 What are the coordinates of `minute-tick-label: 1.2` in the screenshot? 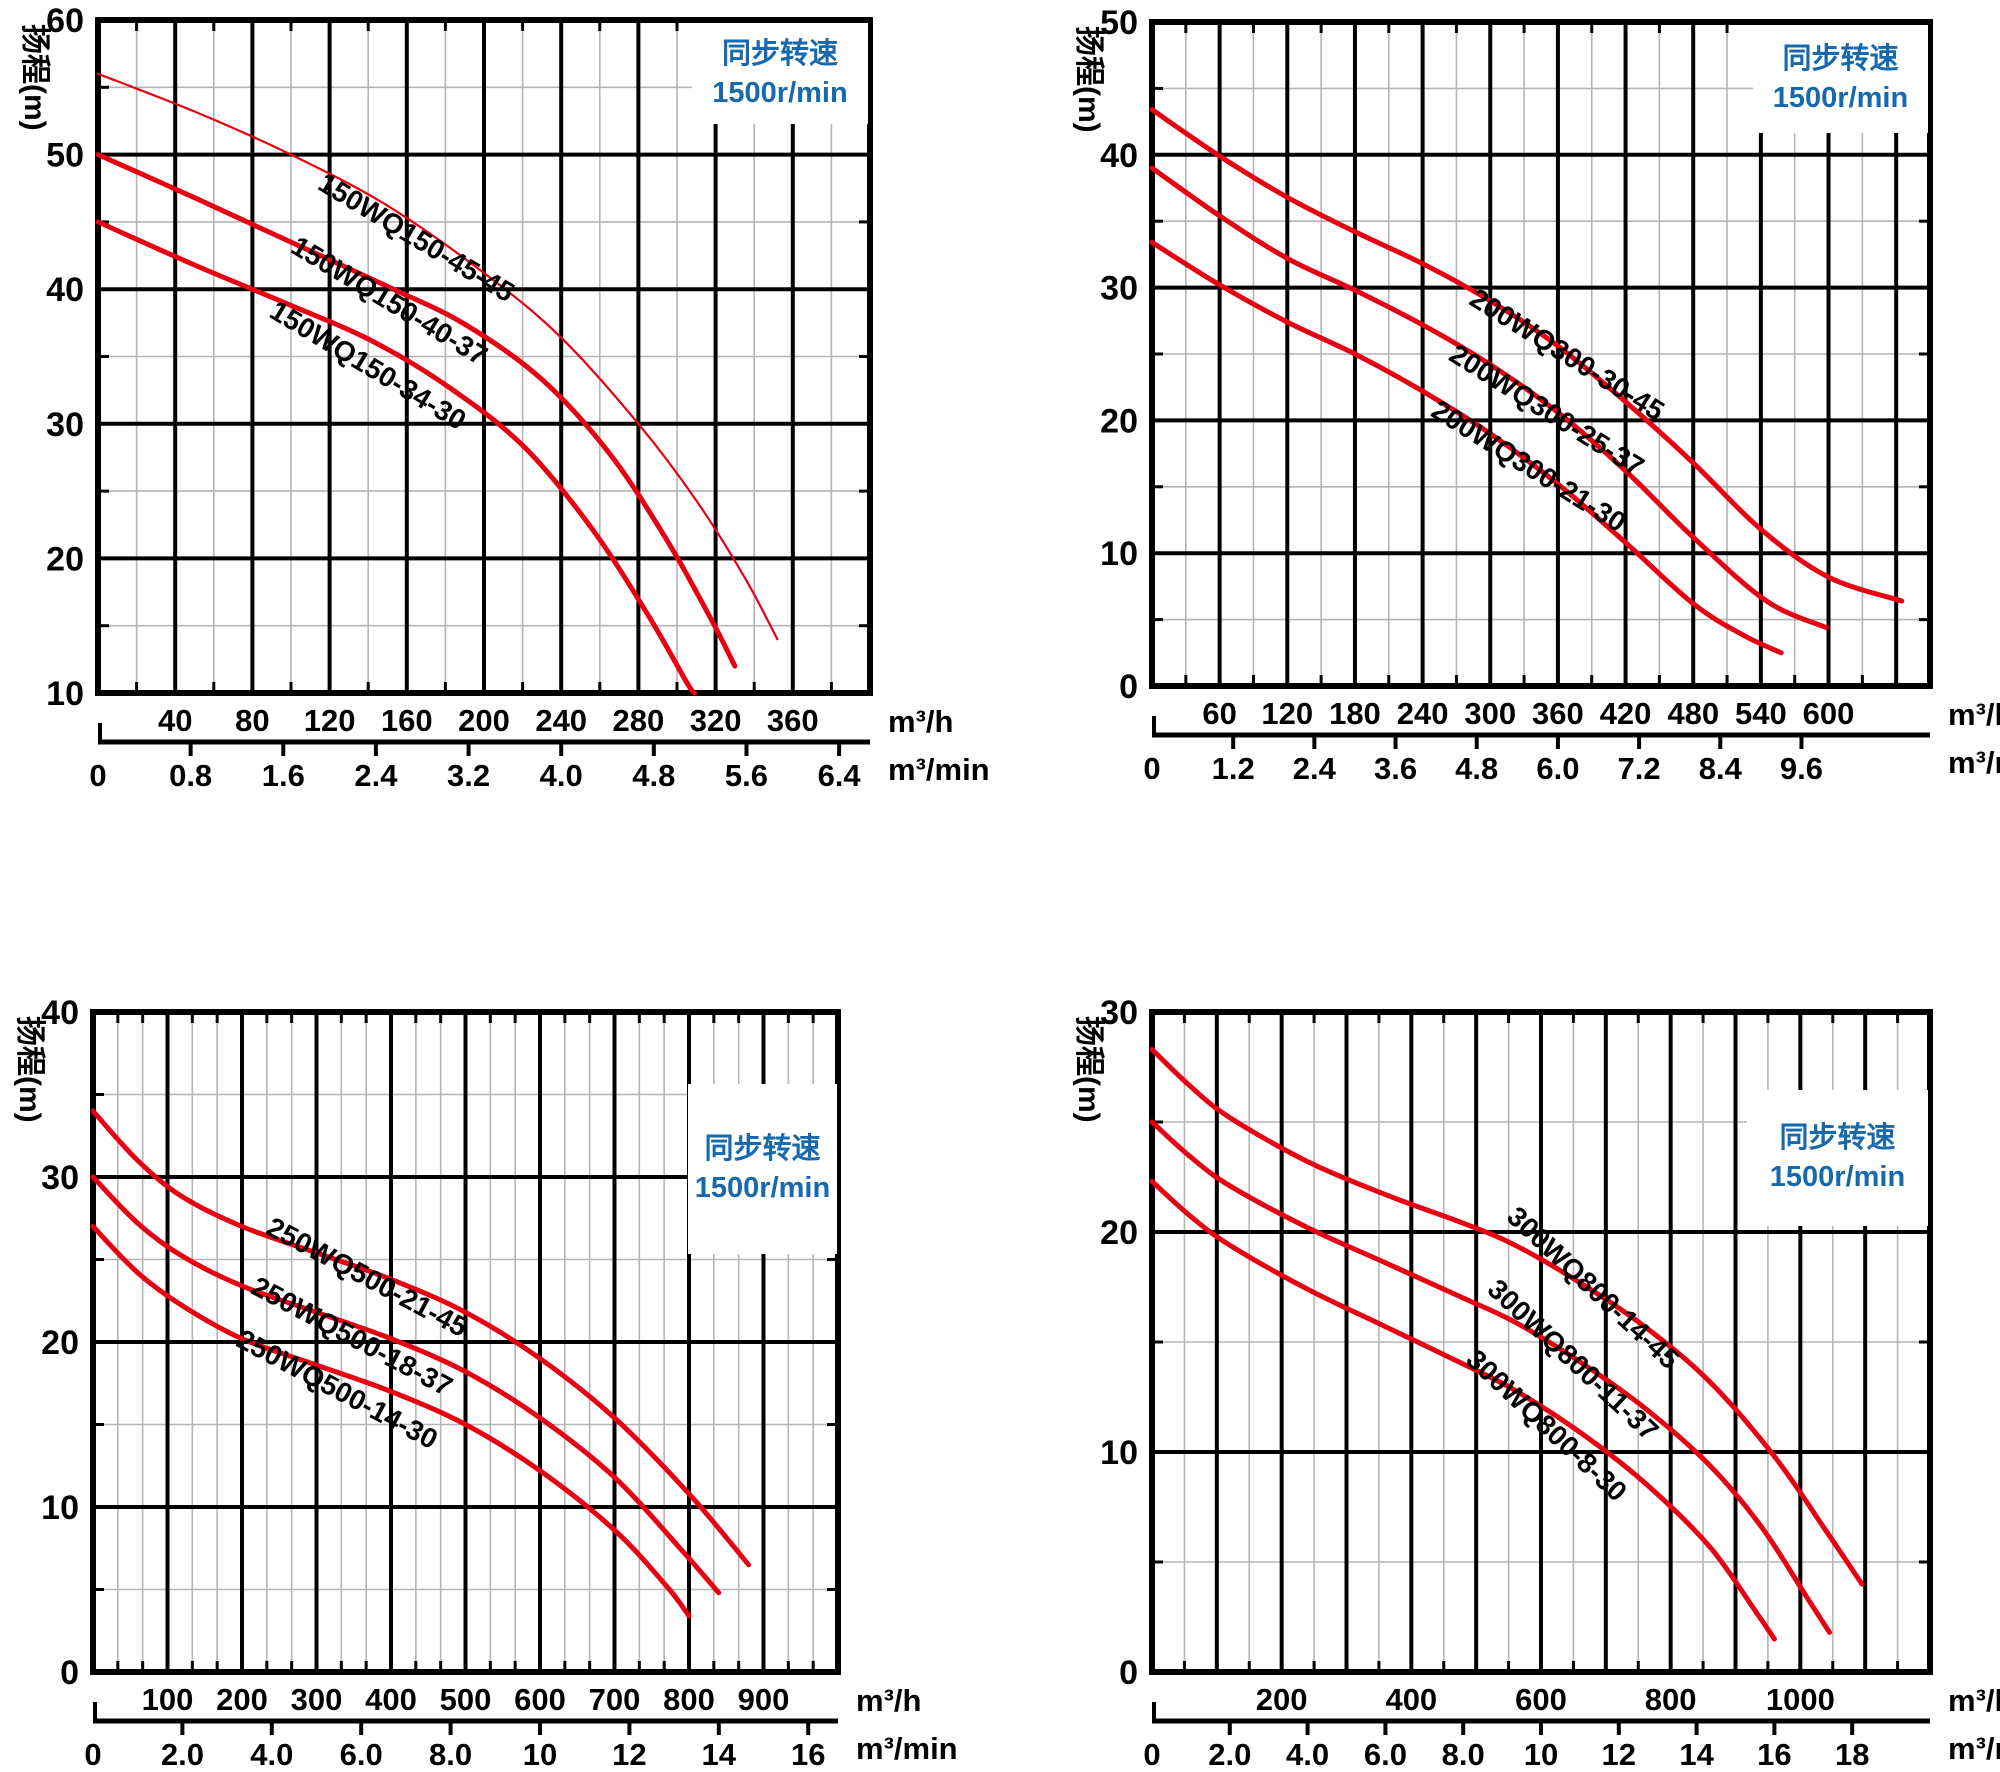 It's located at (1233, 768).